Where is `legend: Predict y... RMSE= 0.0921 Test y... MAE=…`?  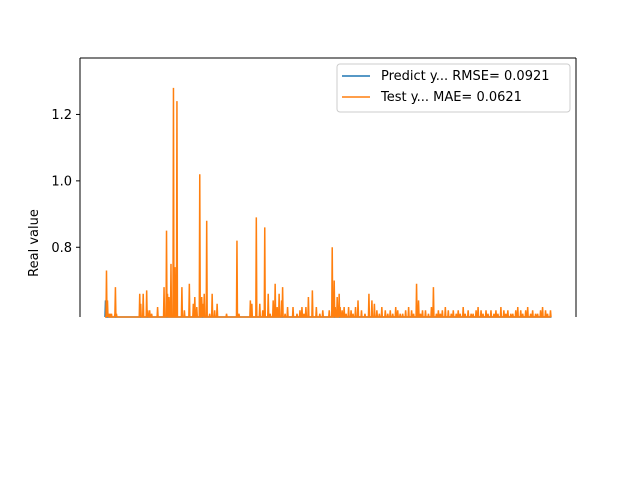
legend: Predict y... RMSE= 0.0921 Test y... MAE=… is located at coordinates (453, 88).